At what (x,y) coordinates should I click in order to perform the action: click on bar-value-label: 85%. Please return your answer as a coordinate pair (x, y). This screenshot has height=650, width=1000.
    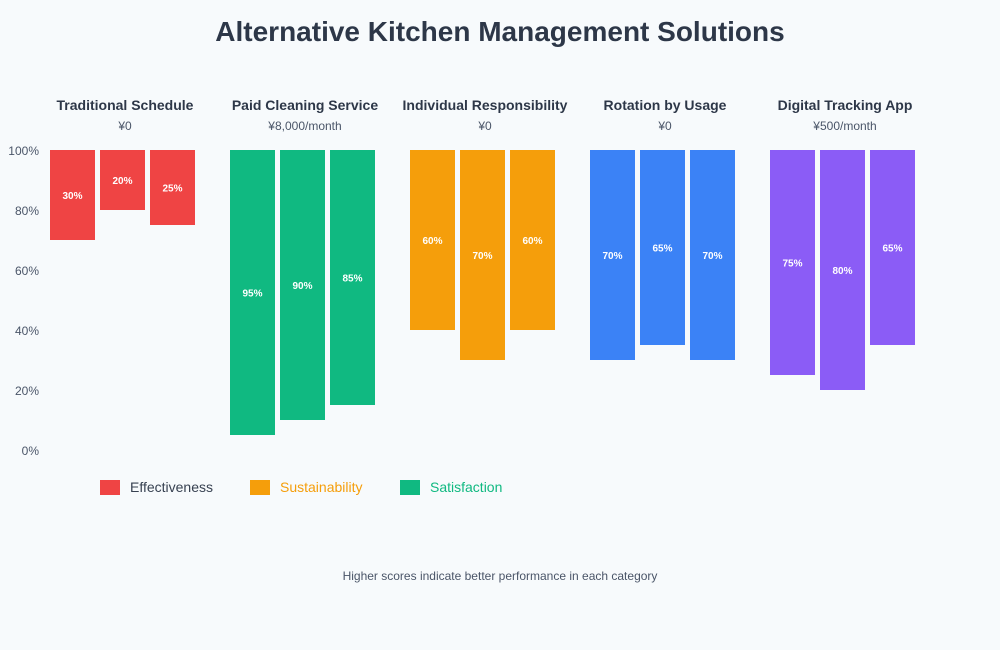
    Looking at the image, I should click on (352, 279).